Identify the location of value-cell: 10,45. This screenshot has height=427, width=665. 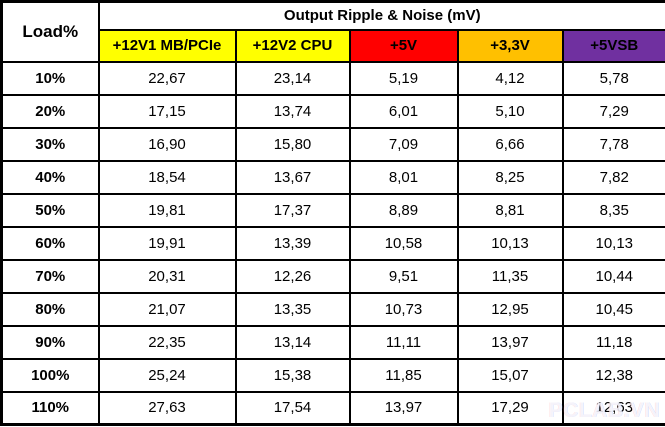
(613, 309).